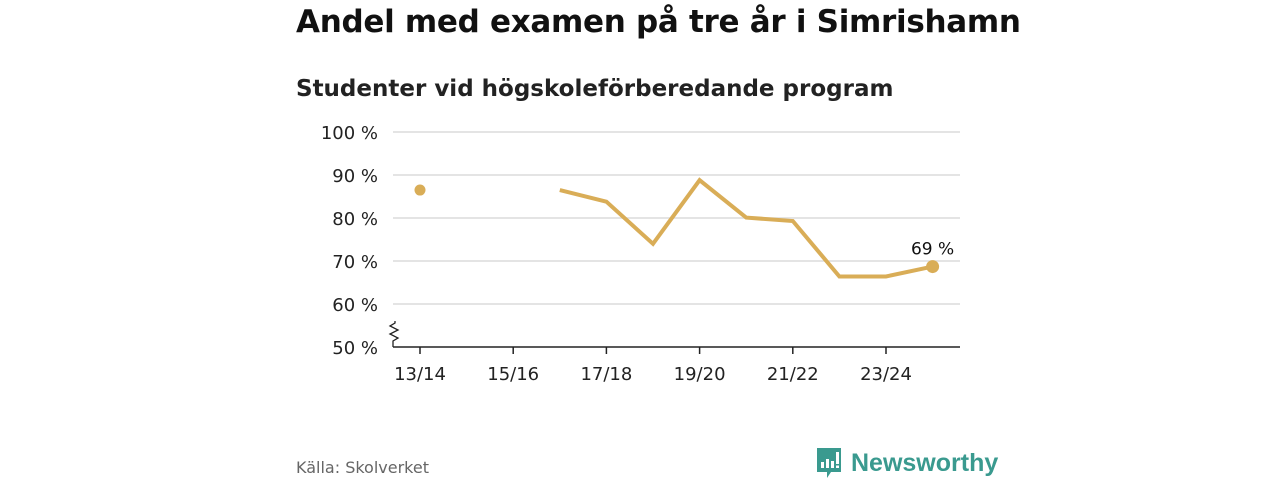 The image size is (1280, 480). What do you see at coordinates (658, 22) in the screenshot?
I see `chart-title: Andel med examen på tre år i Simrishamn` at bounding box center [658, 22].